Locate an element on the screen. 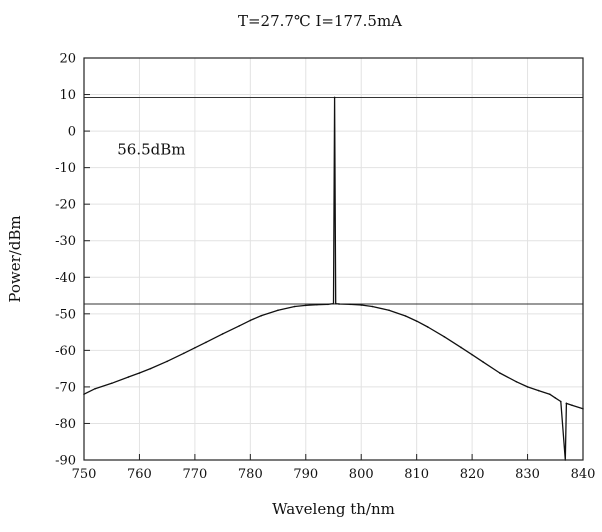  chart-title: T=27.7℃ I=177.5mA is located at coordinates (320, 21).